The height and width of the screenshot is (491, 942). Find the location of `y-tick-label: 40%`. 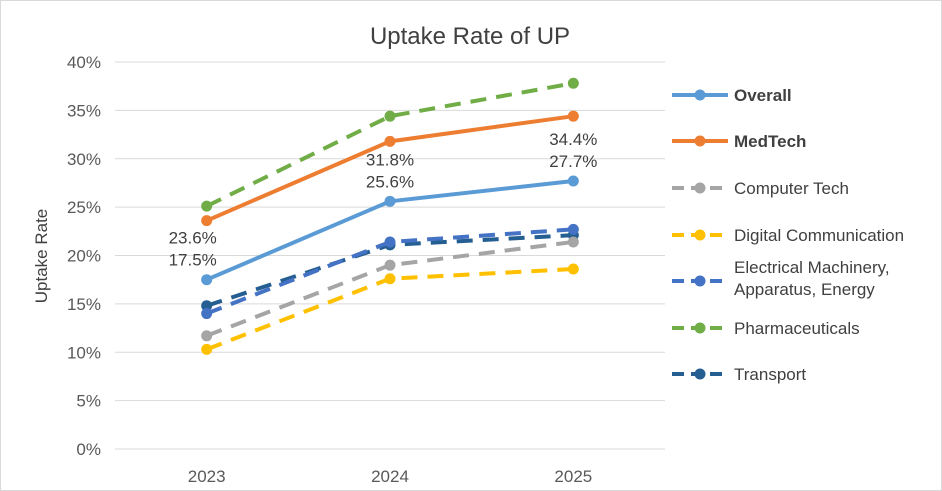

y-tick-label: 40% is located at coordinates (84, 62).